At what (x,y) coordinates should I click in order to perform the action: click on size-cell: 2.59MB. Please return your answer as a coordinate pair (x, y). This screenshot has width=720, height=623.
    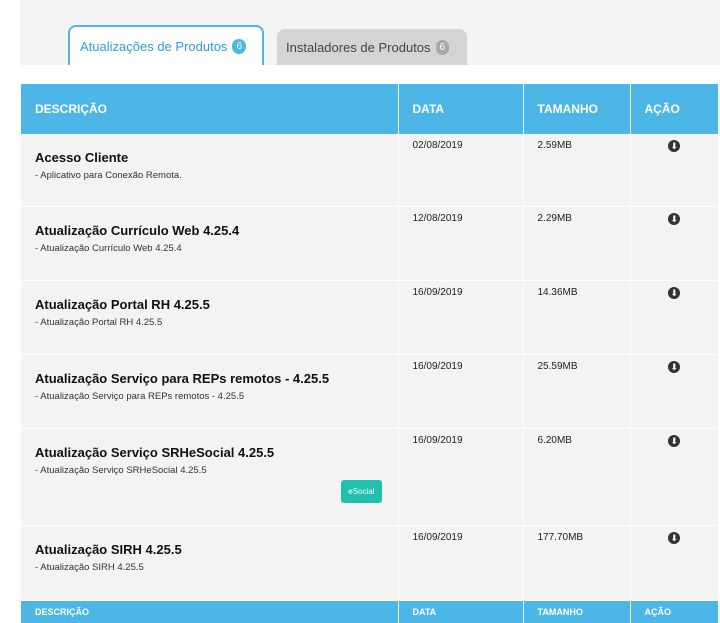
    Looking at the image, I should click on (576, 170).